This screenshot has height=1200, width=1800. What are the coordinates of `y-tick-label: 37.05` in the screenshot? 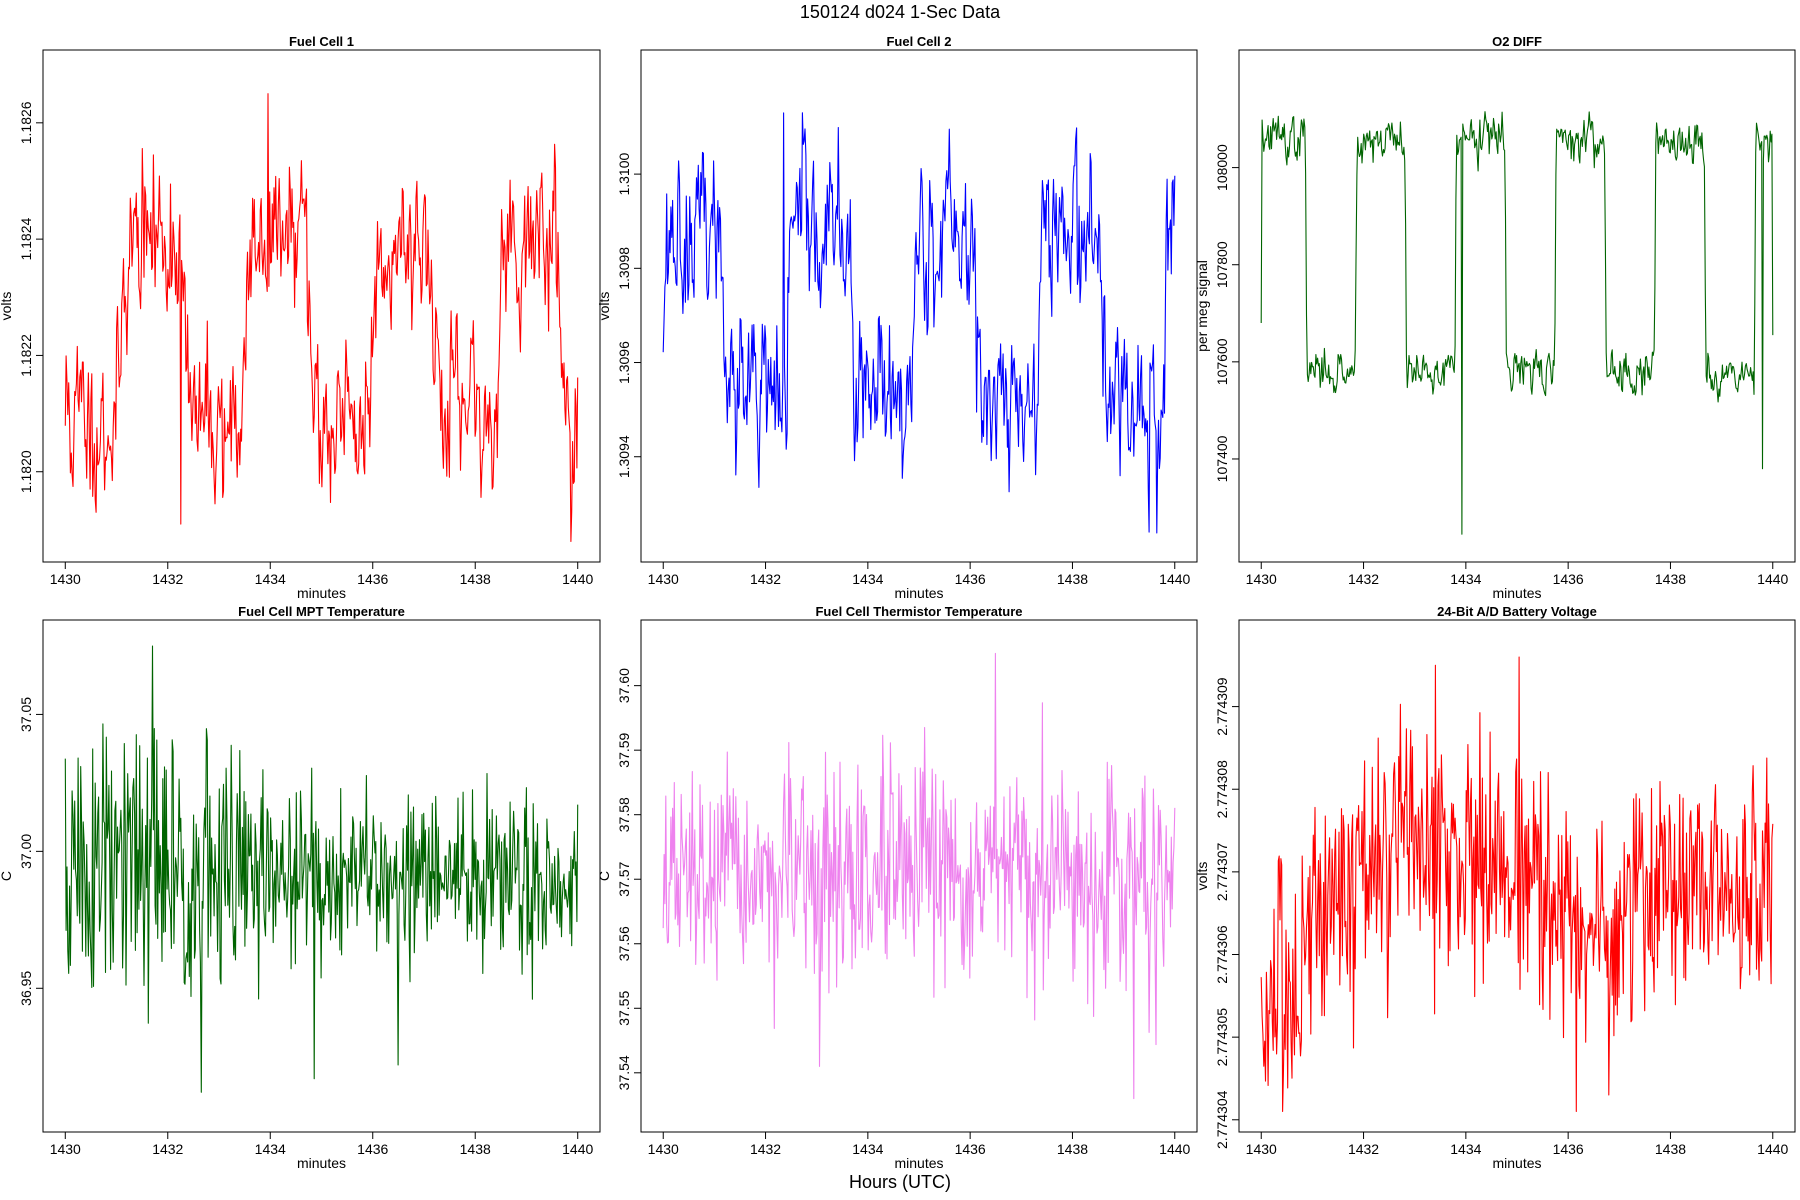 It's located at (26, 714).